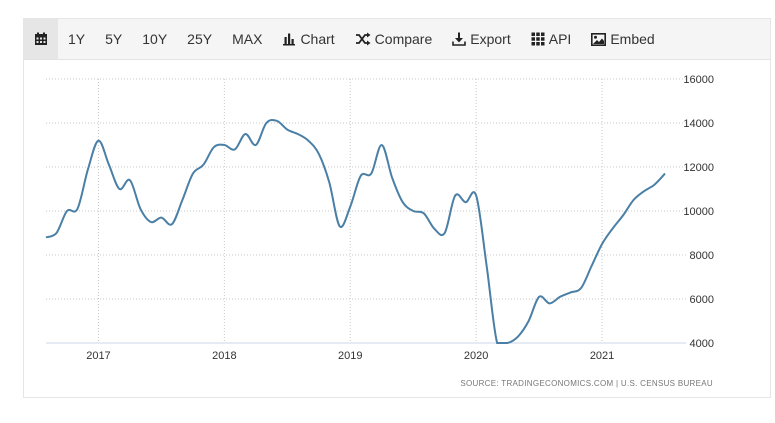 This screenshot has width=775, height=423. I want to click on y-tick-label: 4000, so click(702, 344).